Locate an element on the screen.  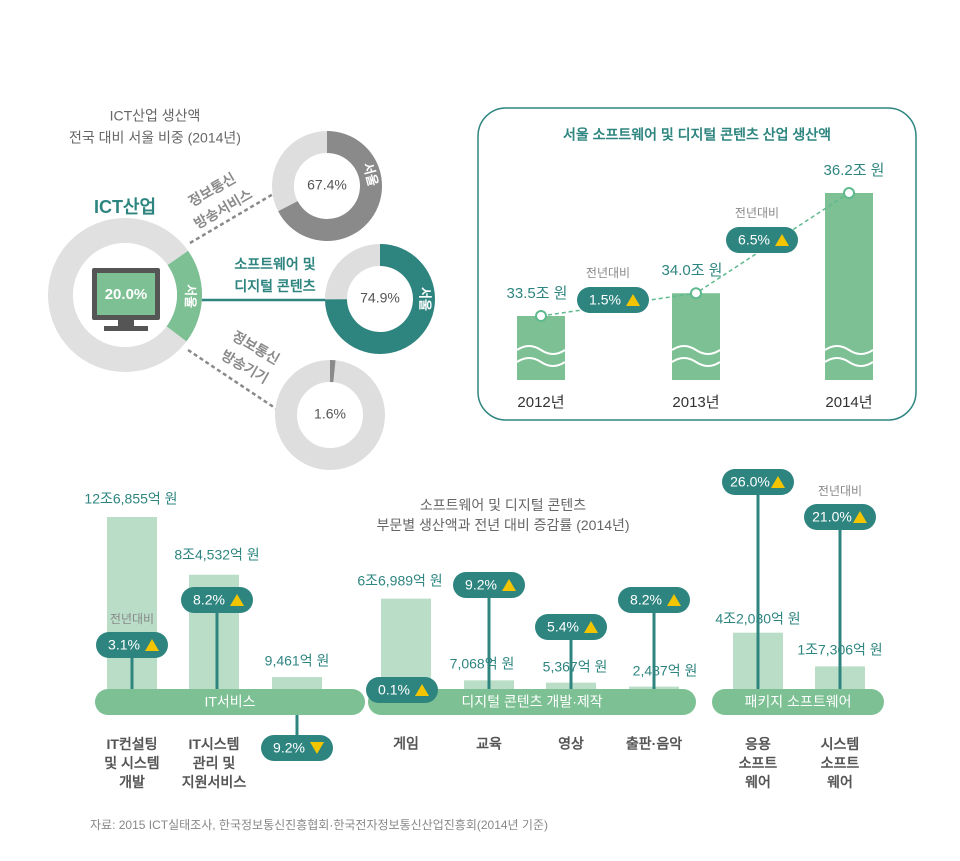
value-label: 33.5조 원 is located at coordinates (537, 293).